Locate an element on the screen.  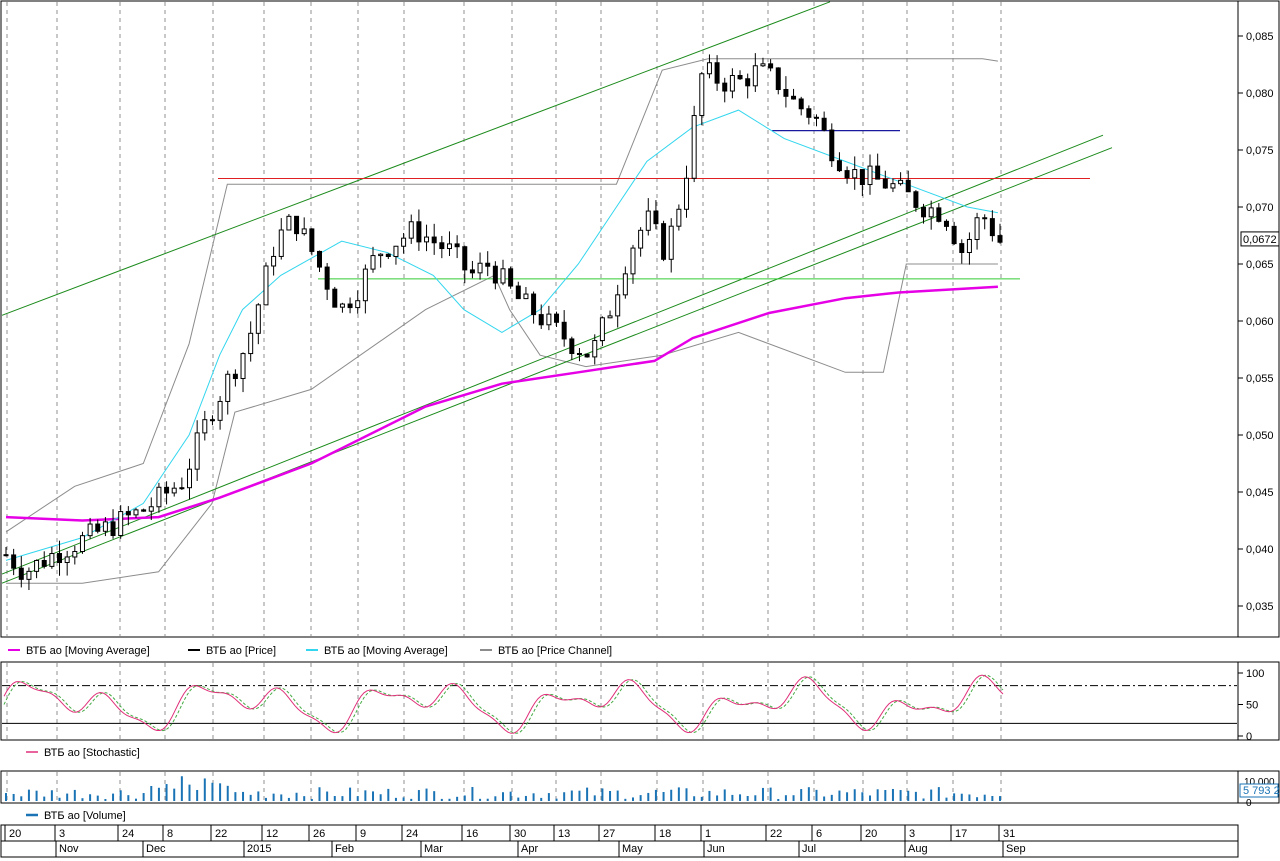
time-day-label: 31 is located at coordinates (1009, 834).